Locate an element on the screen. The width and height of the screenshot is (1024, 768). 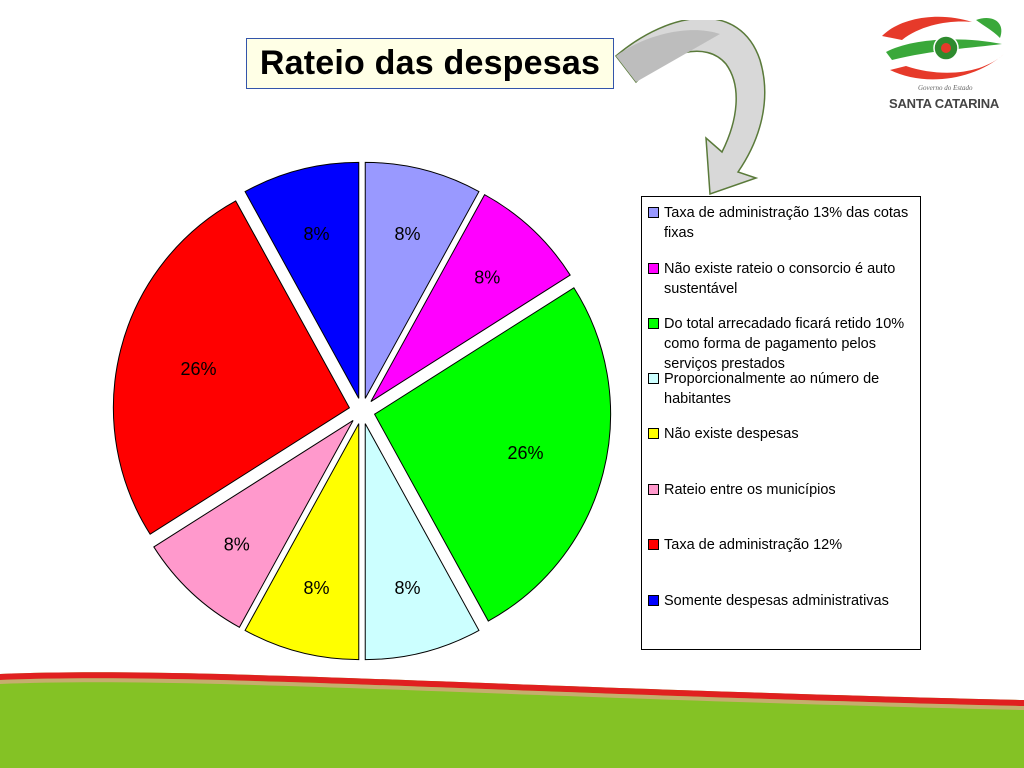
legend-label: Rateio entre os municípios is located at coordinates (750, 490).